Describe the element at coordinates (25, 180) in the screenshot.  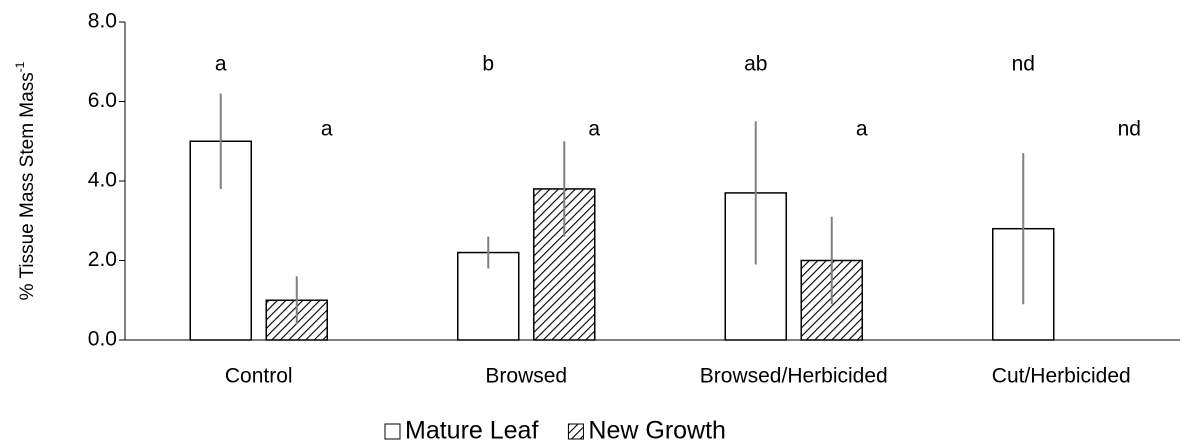
I see `y-axis-label: % Tissue Mass Stem Mass-1` at that location.